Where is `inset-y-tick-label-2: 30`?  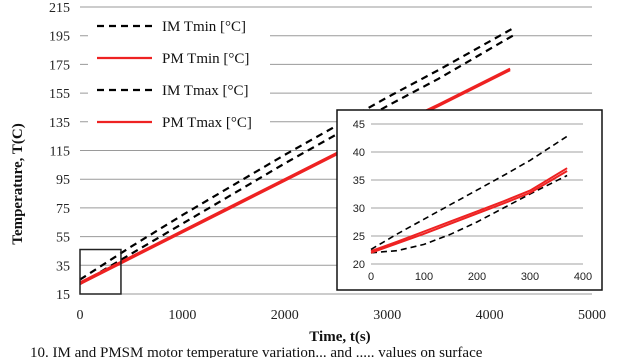 inset-y-tick-label-2: 30 is located at coordinates (359, 209).